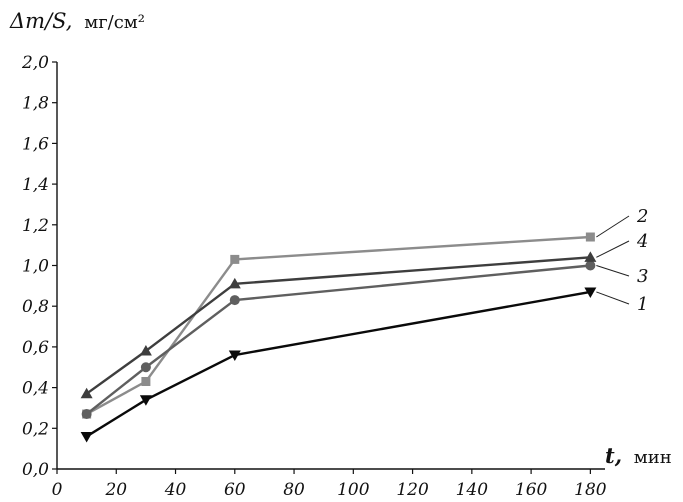 Image resolution: width=683 pixels, height=502 pixels. Describe the element at coordinates (412, 490) in the screenshot. I see `x-tick-label: 120` at that location.